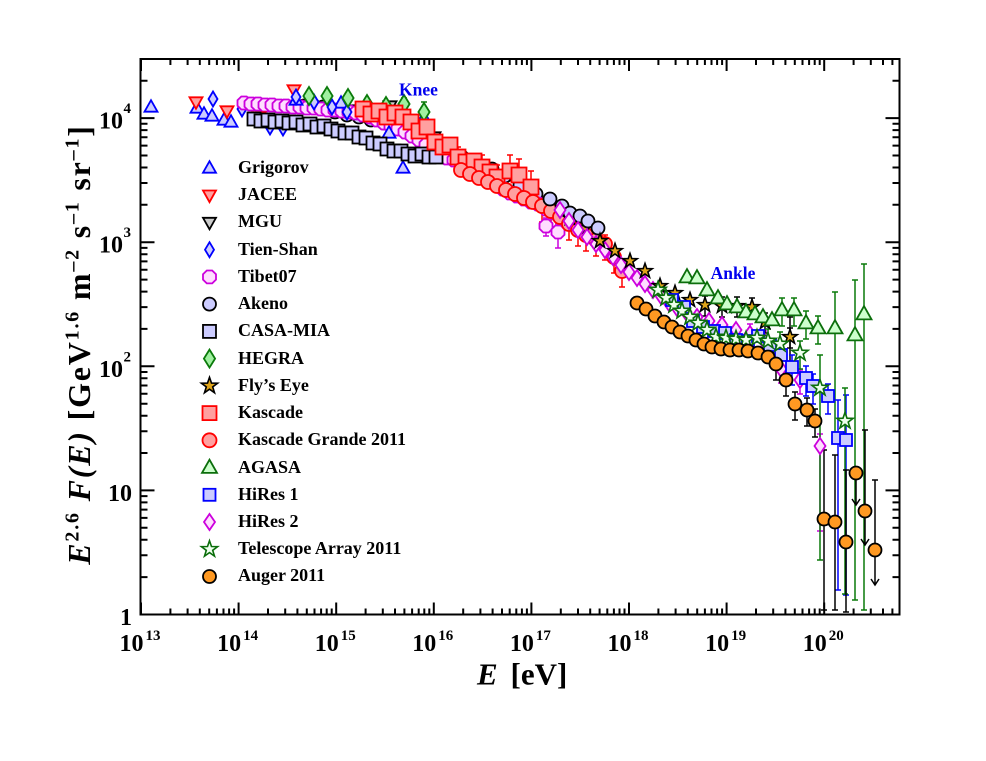 Image resolution: width=986 pixels, height=761 pixels. Describe the element at coordinates (446, 636) in the screenshot. I see `svg-text: 16` at that location.